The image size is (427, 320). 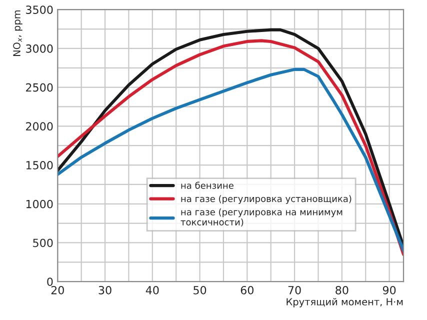 I want to click on y-tick-label: 2500, so click(x=39, y=87).